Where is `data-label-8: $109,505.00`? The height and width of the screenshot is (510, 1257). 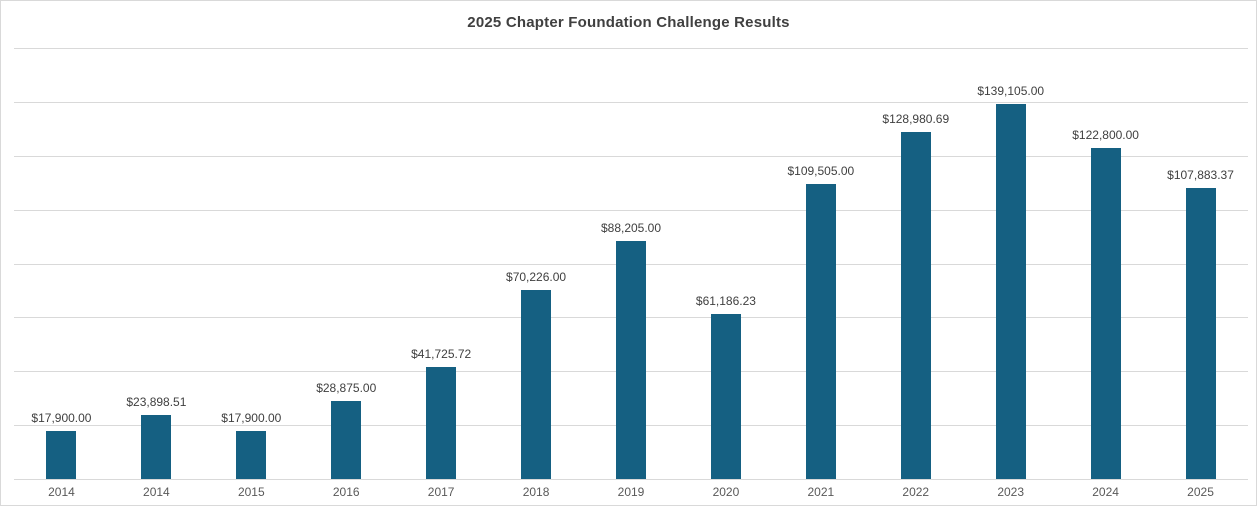 data-label-8: $109,505.00 is located at coordinates (821, 171).